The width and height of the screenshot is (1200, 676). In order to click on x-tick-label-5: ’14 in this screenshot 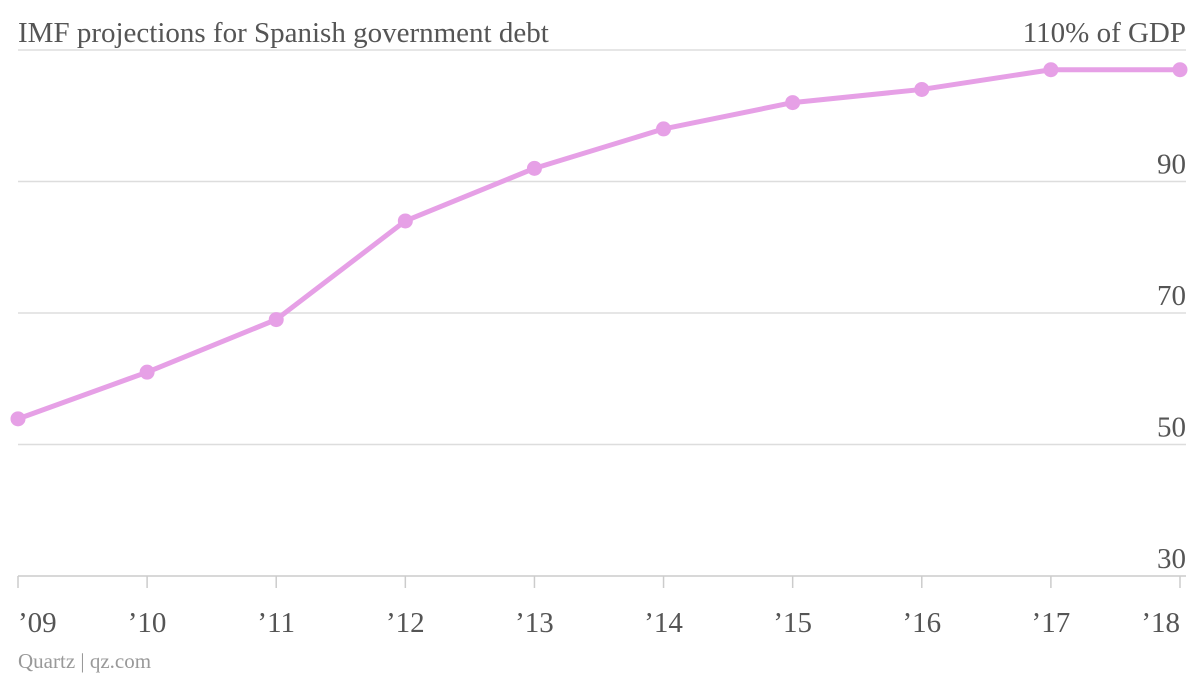, I will do `click(663, 623)`.